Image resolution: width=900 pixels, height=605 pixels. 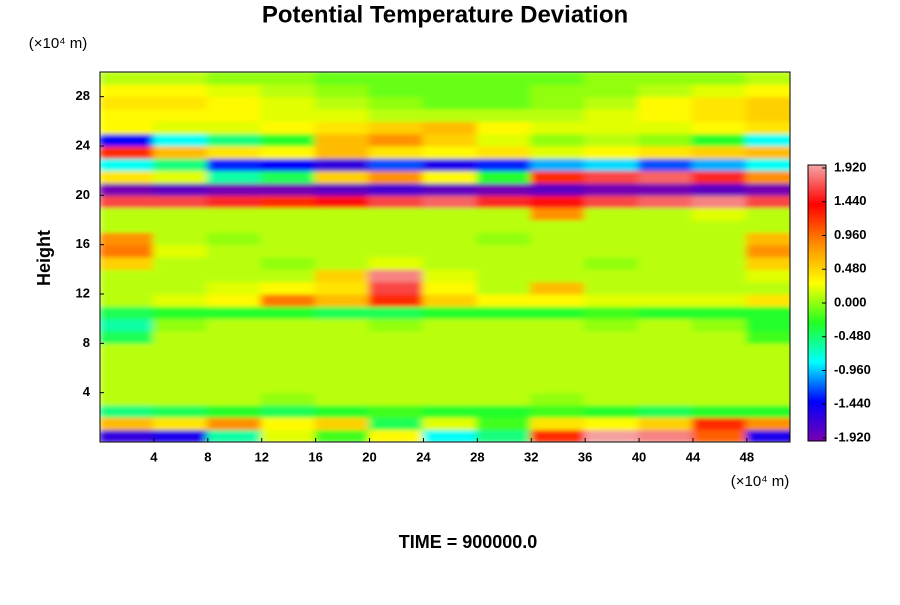 I want to click on x-tick-label: 44, so click(x=693, y=456).